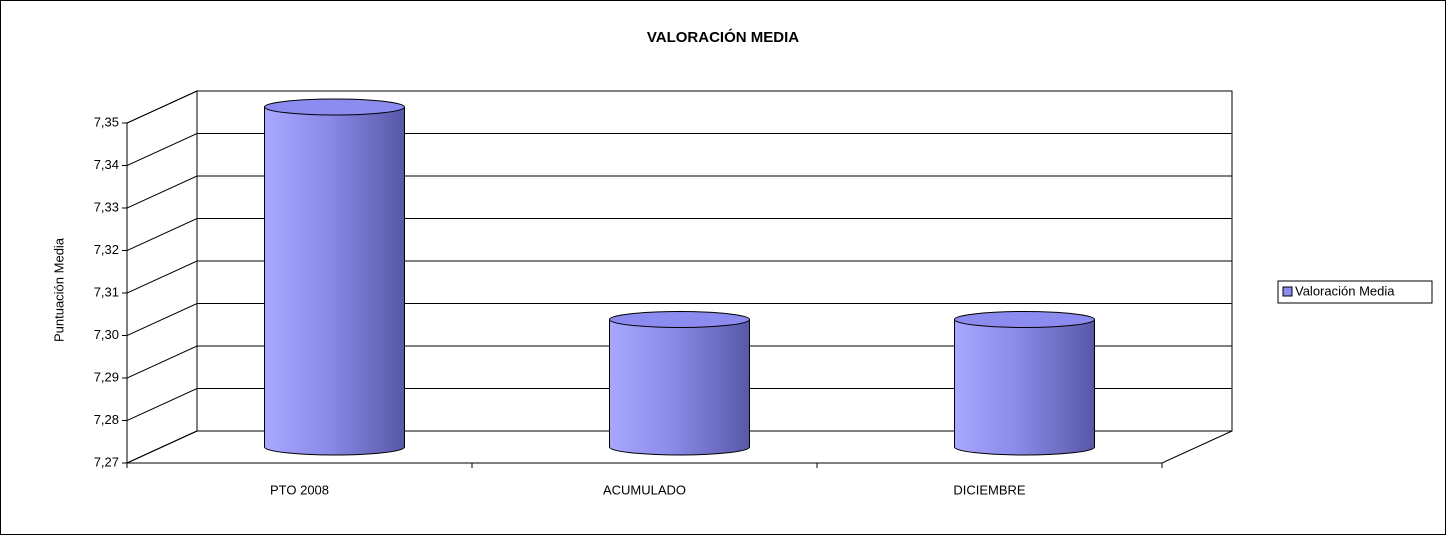 The image size is (1446, 535). Describe the element at coordinates (299, 489) in the screenshot. I see `x-tick-label: PTO 2008` at that location.